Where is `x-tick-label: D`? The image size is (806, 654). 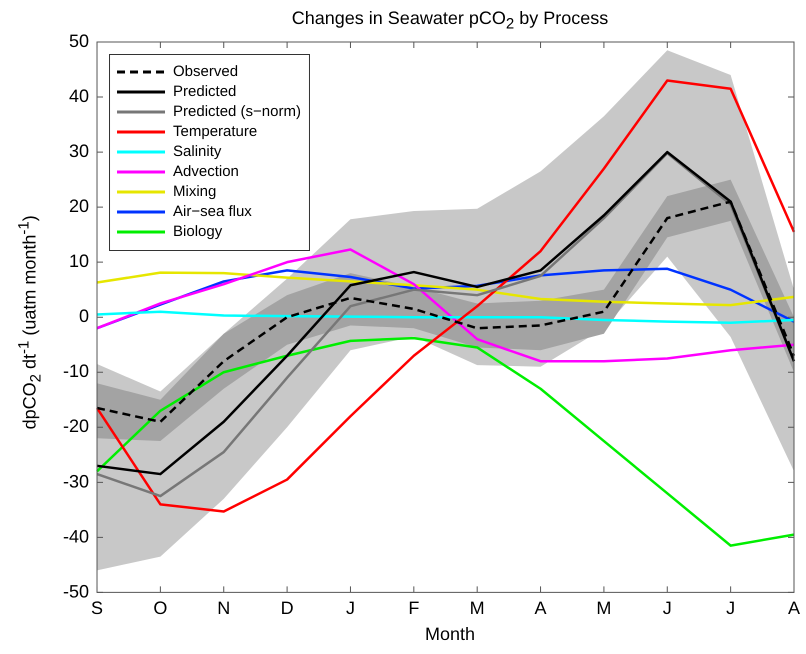
x-tick-label: D is located at coordinates (287, 608).